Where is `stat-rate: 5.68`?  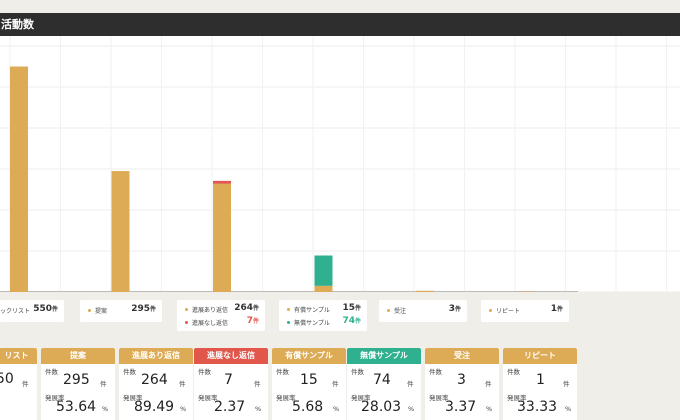
stat-rate: 5.68 is located at coordinates (308, 407).